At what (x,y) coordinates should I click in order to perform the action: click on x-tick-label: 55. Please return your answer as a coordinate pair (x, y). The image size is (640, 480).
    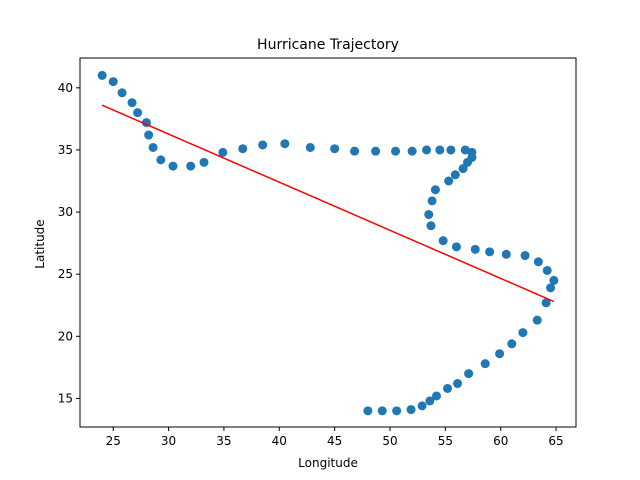
    Looking at the image, I should click on (445, 441).